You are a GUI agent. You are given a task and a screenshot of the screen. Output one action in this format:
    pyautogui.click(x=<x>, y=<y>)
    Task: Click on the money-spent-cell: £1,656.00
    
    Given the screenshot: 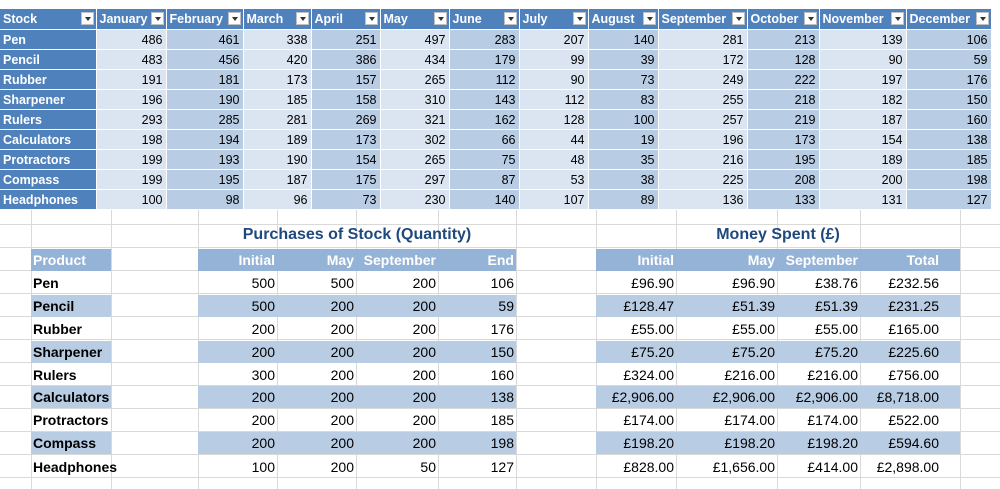 What is the action you would take?
    pyautogui.click(x=743, y=467)
    